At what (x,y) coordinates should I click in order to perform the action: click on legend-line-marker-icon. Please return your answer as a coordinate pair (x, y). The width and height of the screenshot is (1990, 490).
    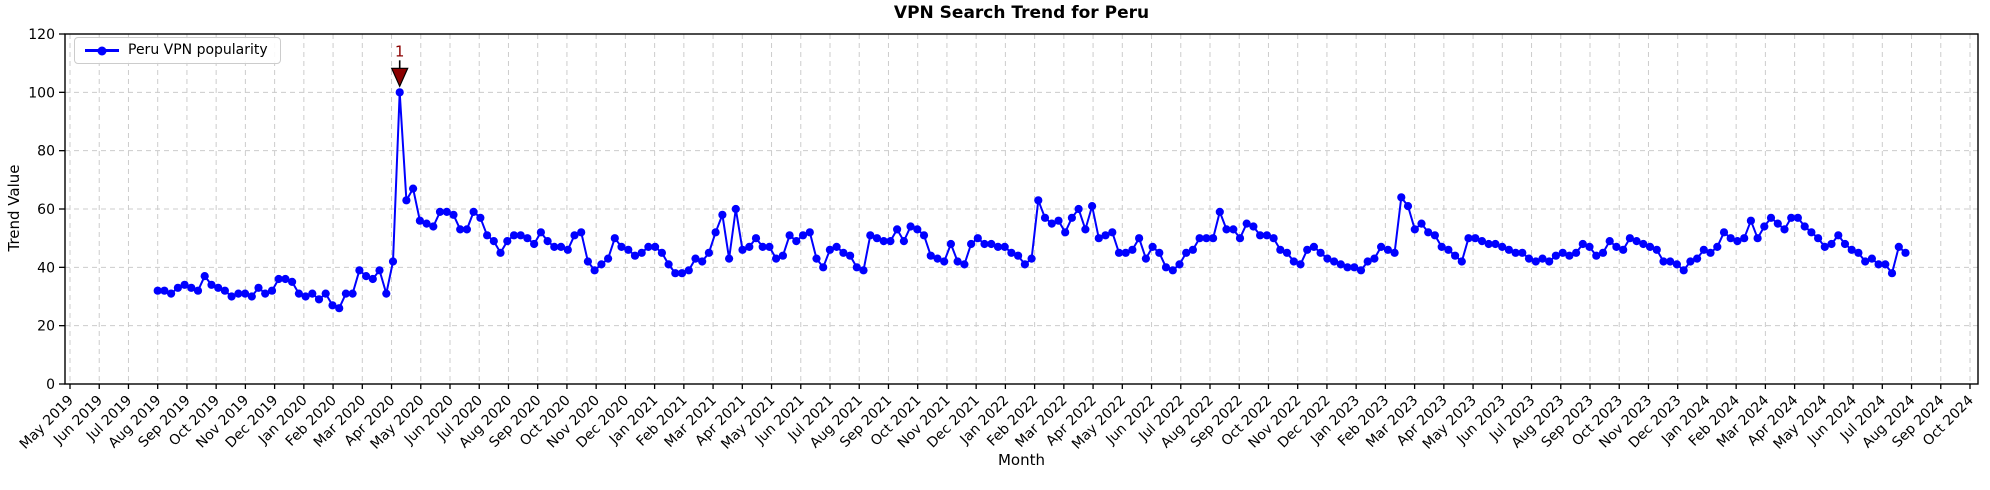
    Looking at the image, I should click on (102, 50).